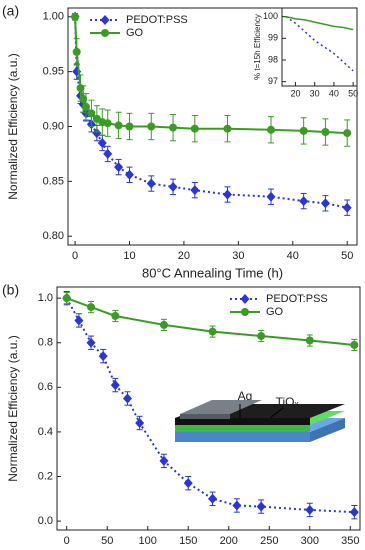 The width and height of the screenshot is (365, 550). Describe the element at coordinates (229, 541) in the screenshot. I see `x-tick-label: 200` at that location.